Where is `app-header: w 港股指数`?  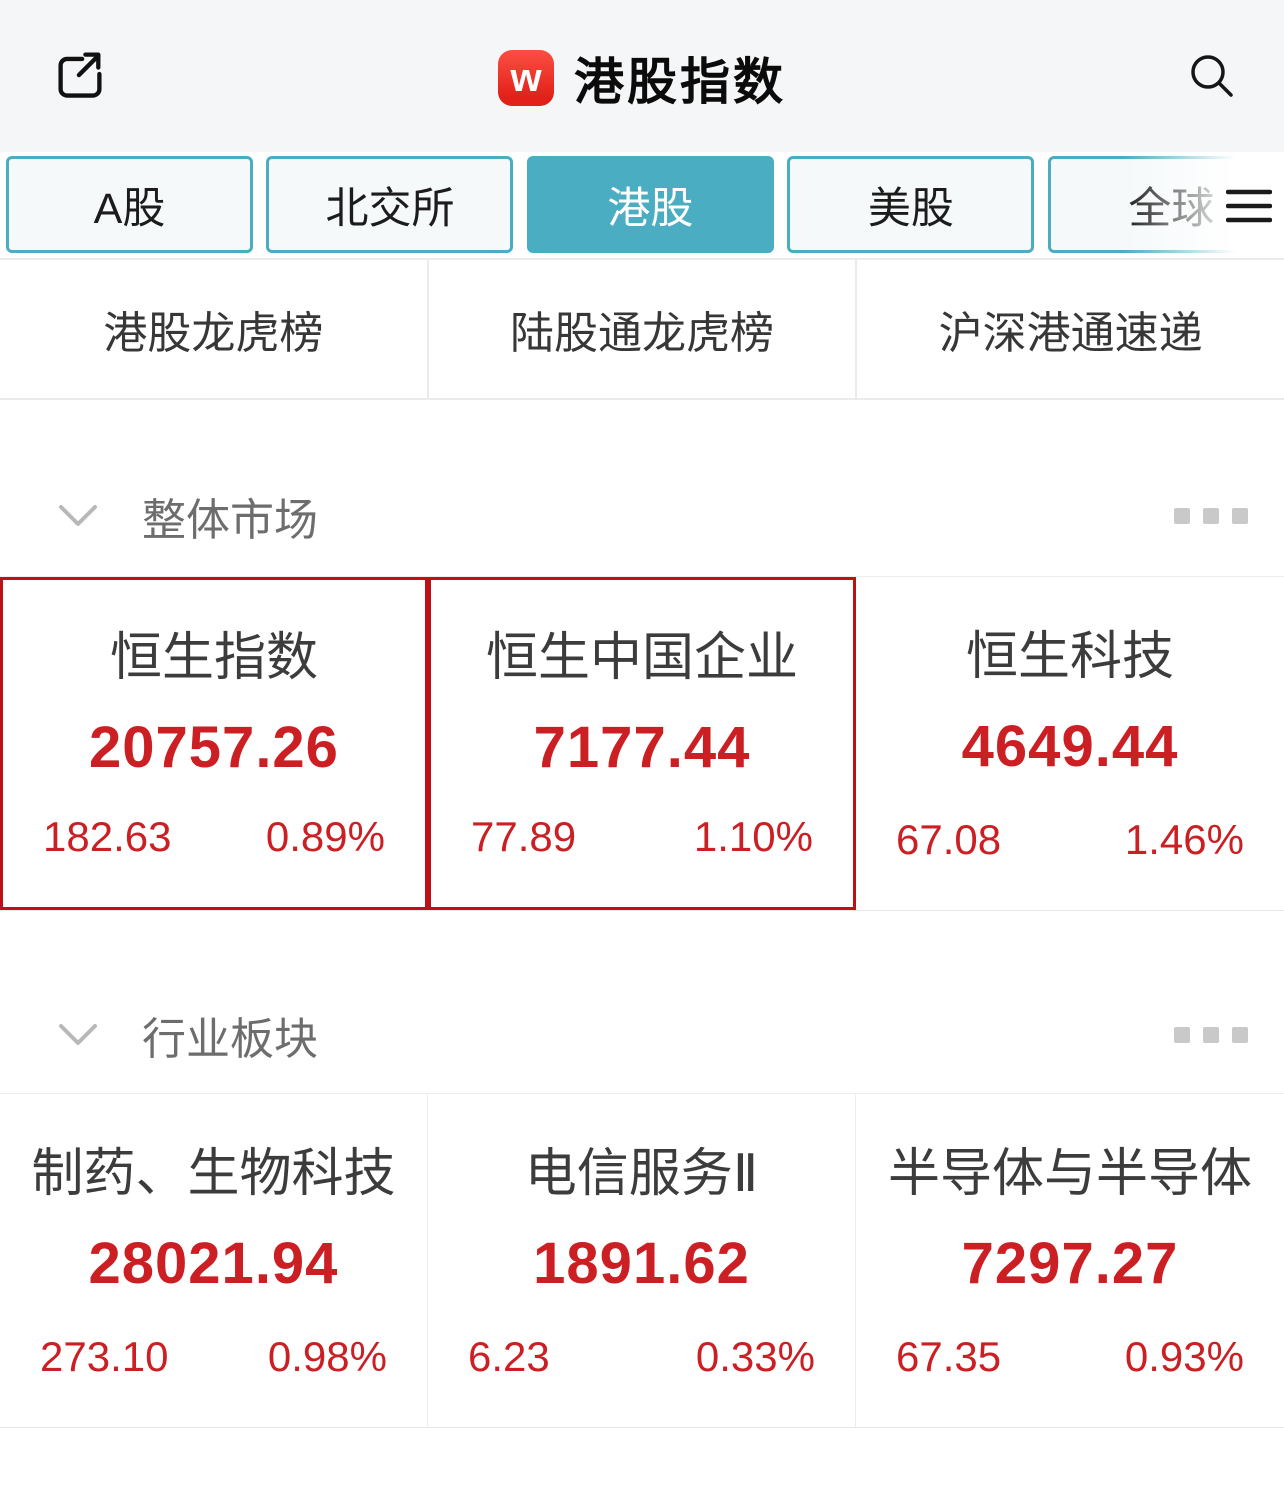 app-header: w 港股指数 is located at coordinates (642, 76).